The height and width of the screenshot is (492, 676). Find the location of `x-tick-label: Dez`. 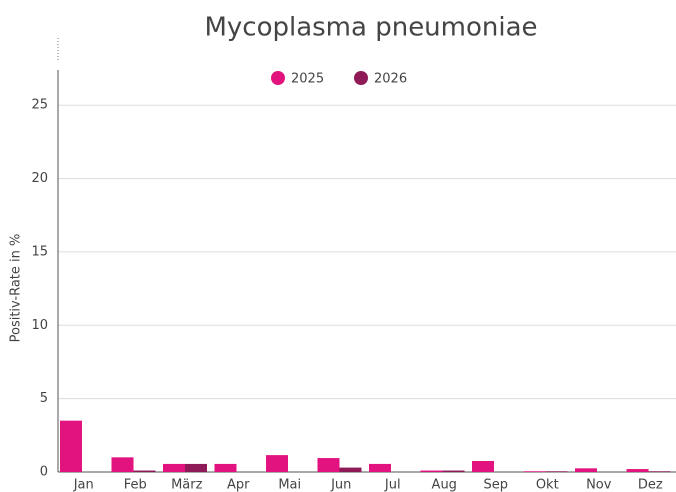

x-tick-label: Dez is located at coordinates (650, 485).